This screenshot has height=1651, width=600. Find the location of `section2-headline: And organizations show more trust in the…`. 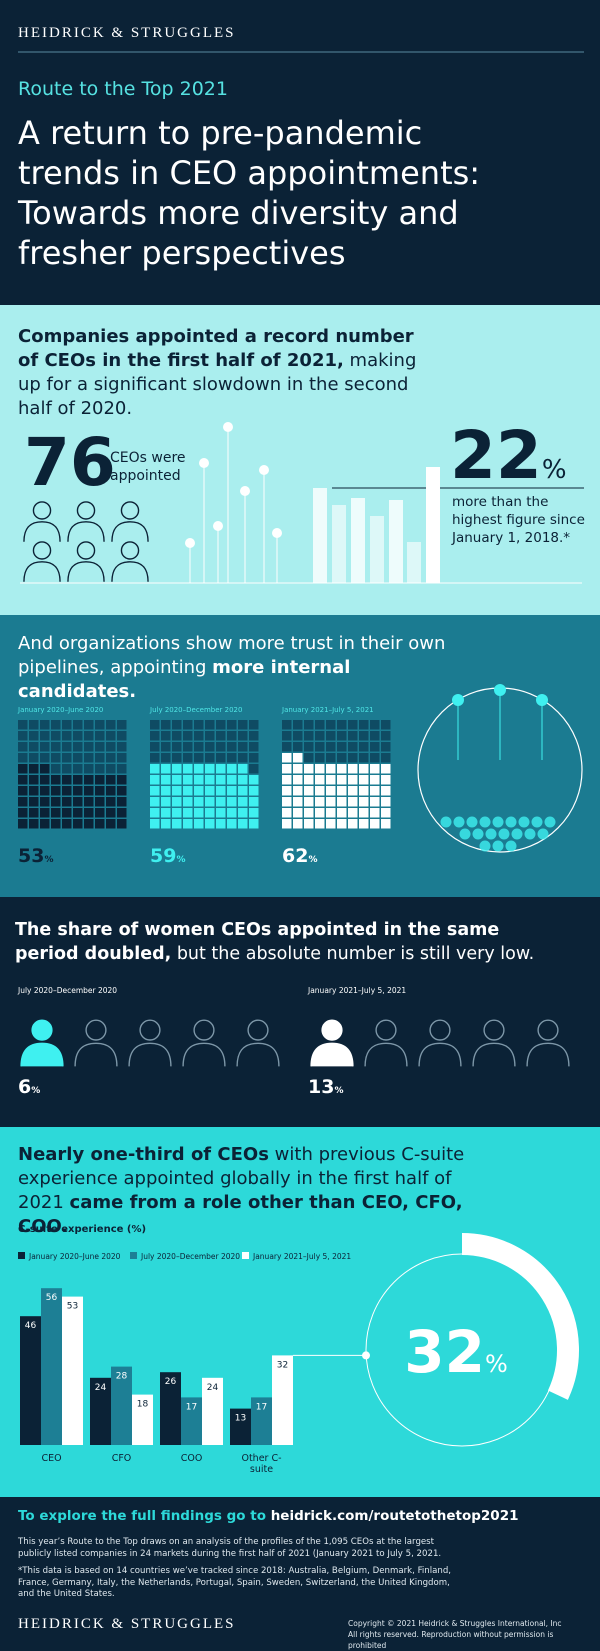

section2-headline: And organizations show more trust in the… is located at coordinates (238, 668).